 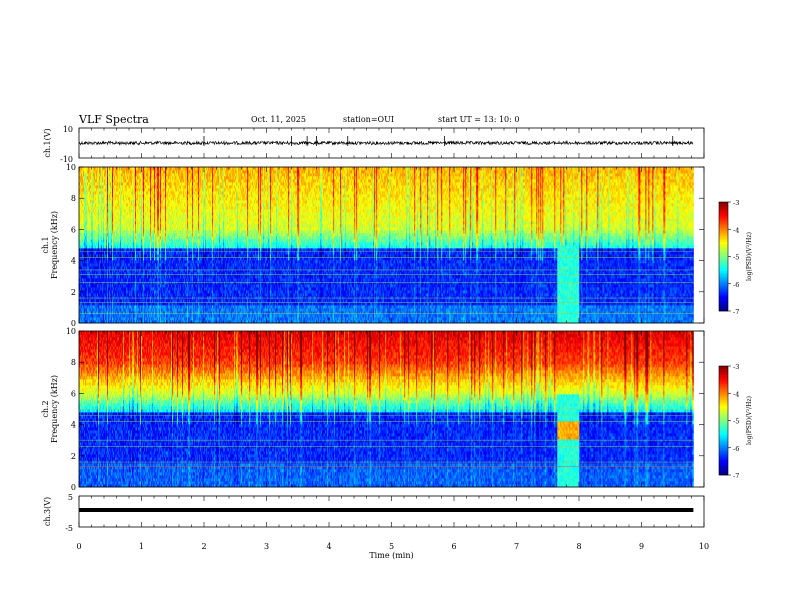 I want to click on ch3-ytick-label-top: 5, so click(x=70, y=497).